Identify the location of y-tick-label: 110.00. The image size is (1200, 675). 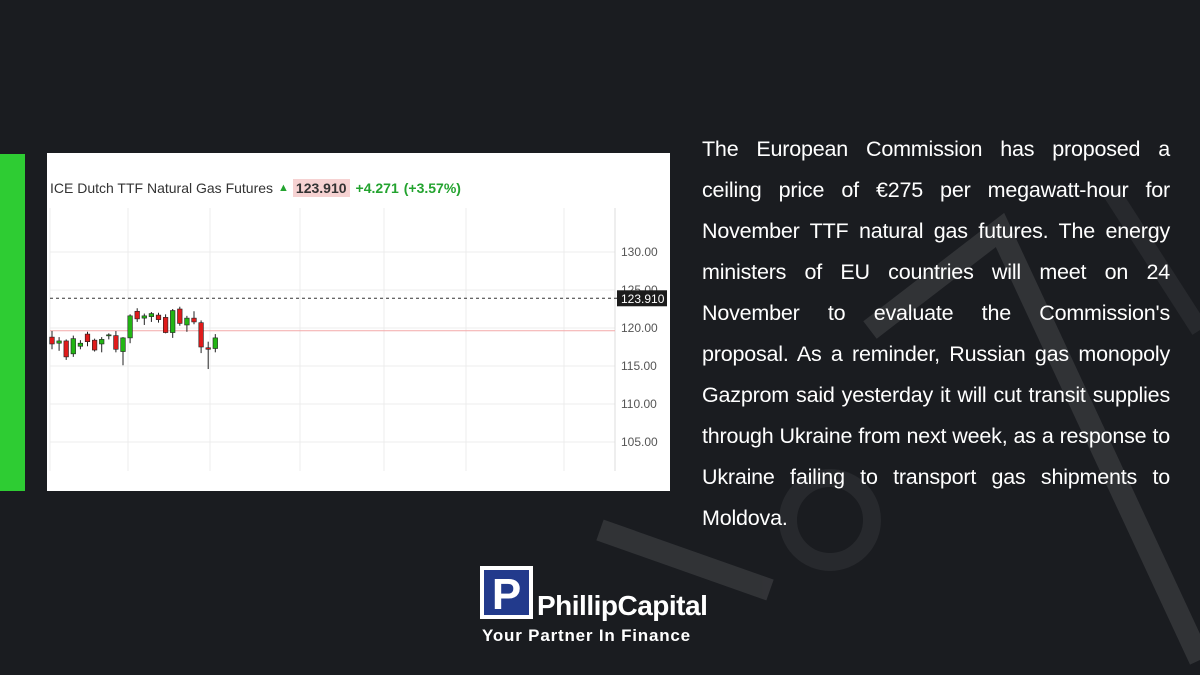
(639, 404).